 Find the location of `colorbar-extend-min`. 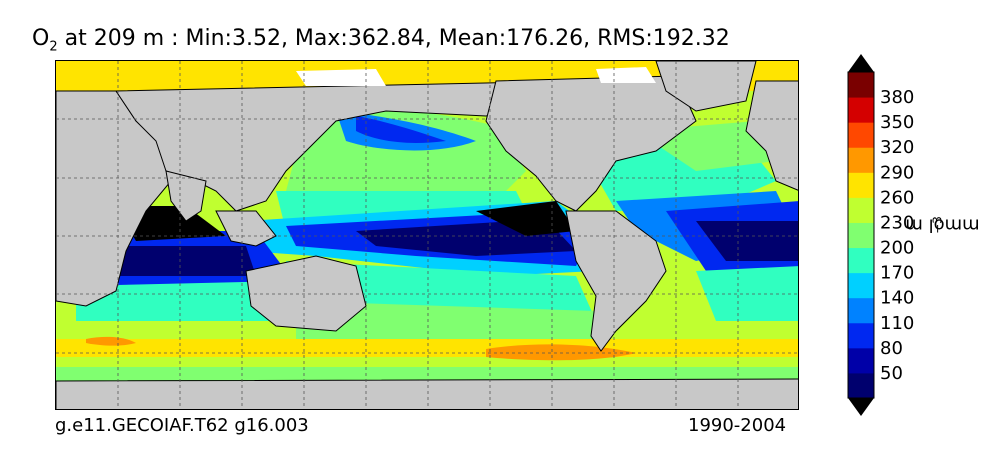

colorbar-extend-min is located at coordinates (861, 407).